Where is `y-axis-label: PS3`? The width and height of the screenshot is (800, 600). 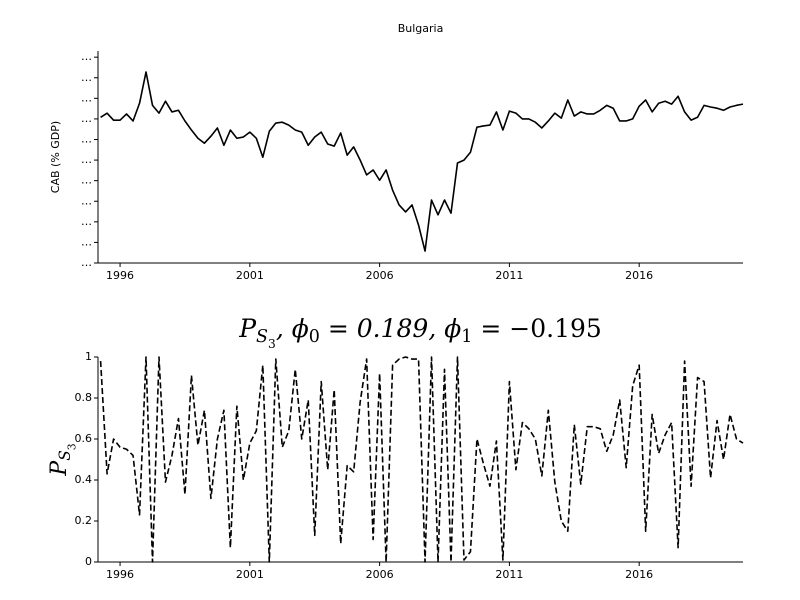
y-axis-label: PS3 is located at coordinates (62, 459).